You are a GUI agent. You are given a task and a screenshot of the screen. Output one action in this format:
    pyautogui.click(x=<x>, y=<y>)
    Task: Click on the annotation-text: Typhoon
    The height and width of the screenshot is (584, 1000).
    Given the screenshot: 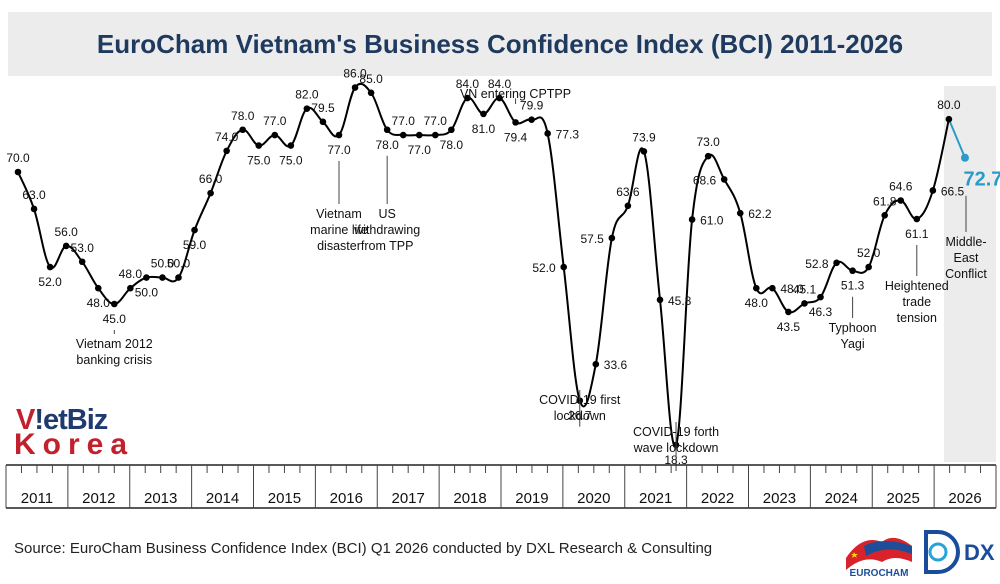 What is the action you would take?
    pyautogui.click(x=853, y=328)
    